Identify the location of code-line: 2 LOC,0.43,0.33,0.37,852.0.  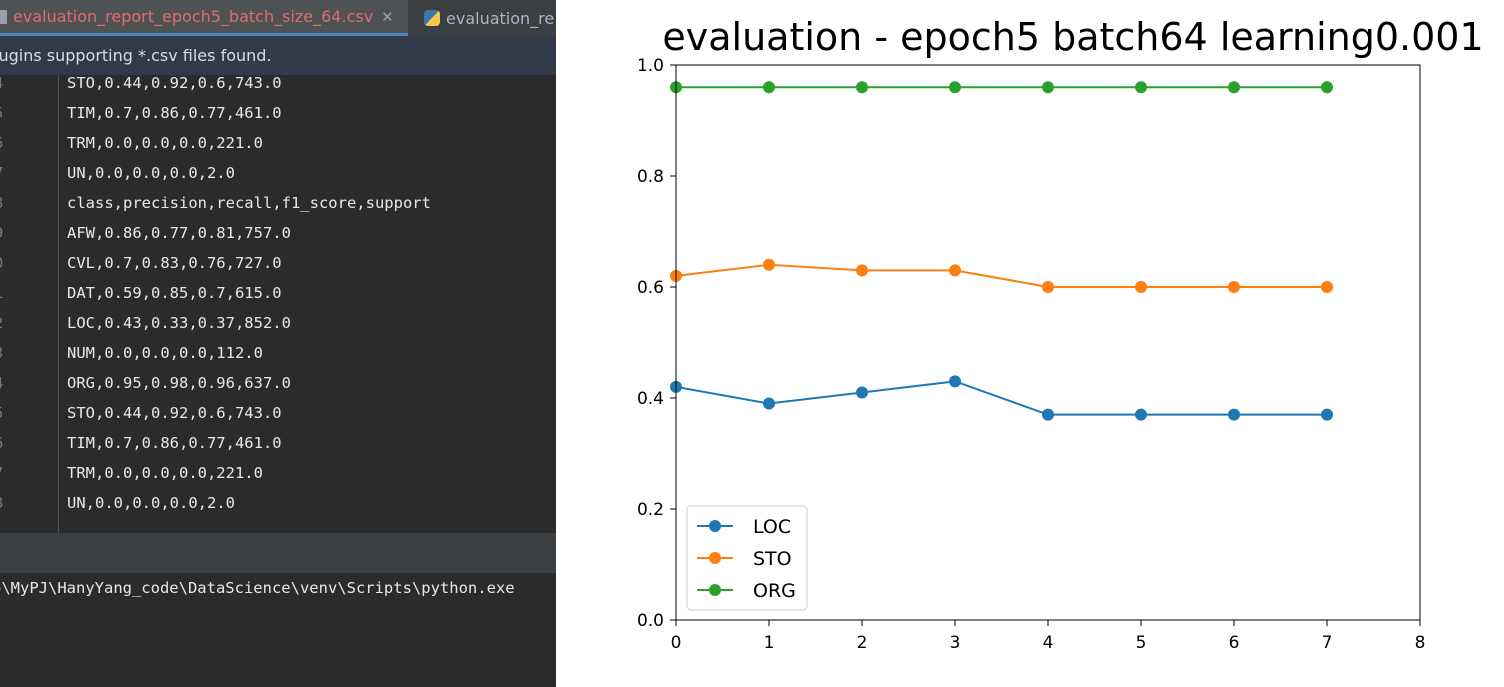
(278, 323).